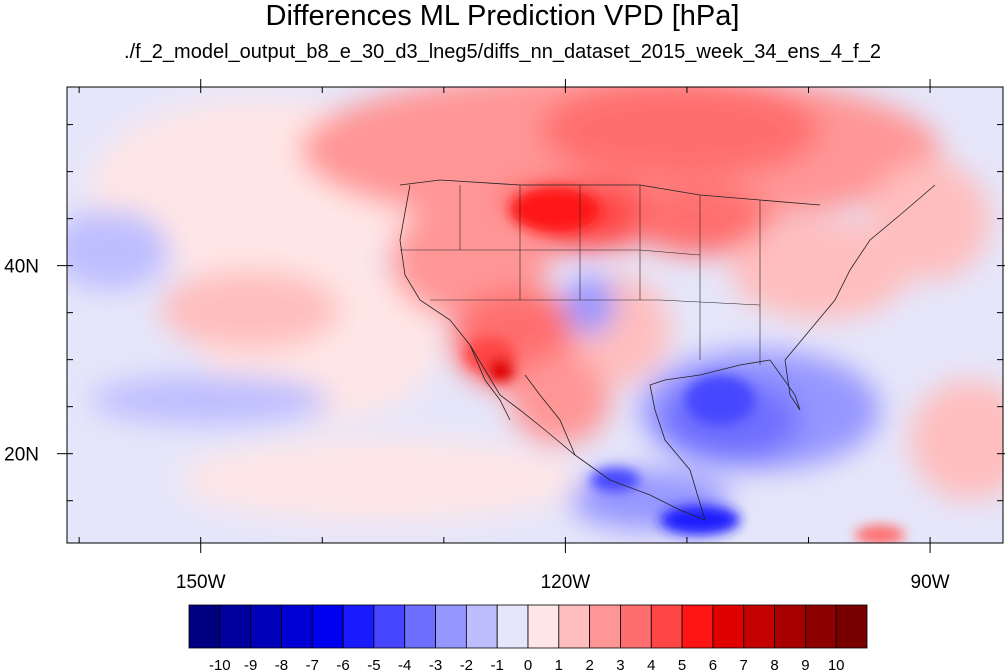 Image resolution: width=1005 pixels, height=672 pixels. Describe the element at coordinates (342, 664) in the screenshot. I see `colorbar-label: -6` at that location.